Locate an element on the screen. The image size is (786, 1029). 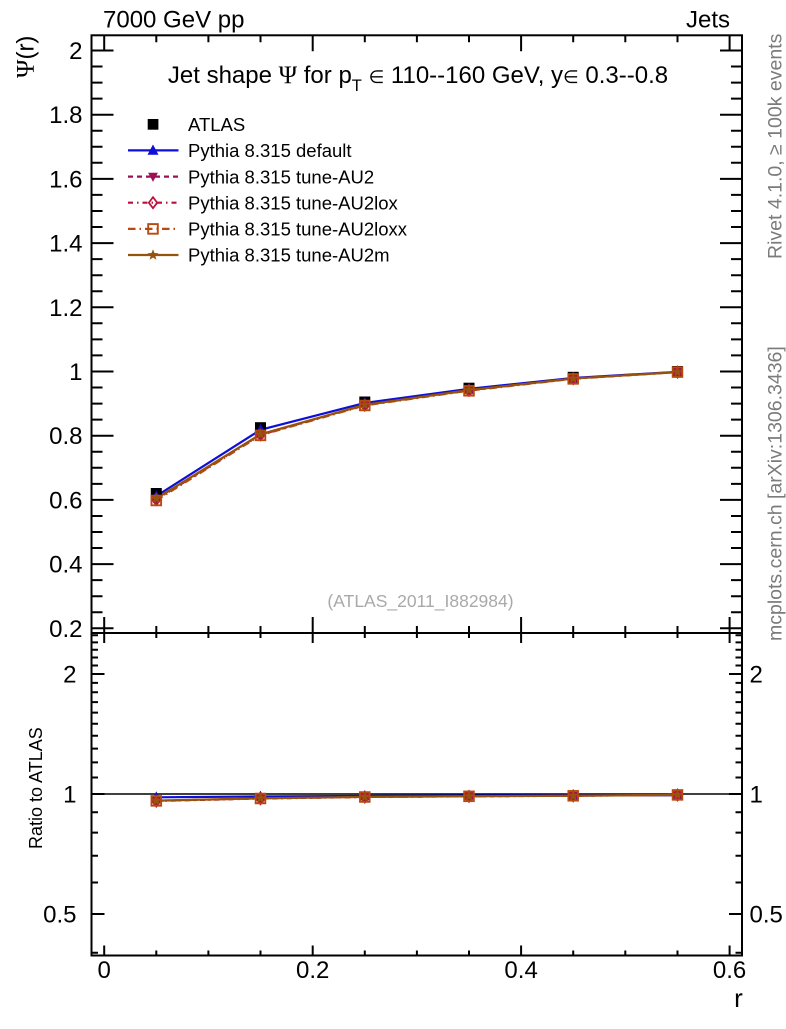
svg-text: (ATLAS_2011_I882984) is located at coordinates (420, 601).